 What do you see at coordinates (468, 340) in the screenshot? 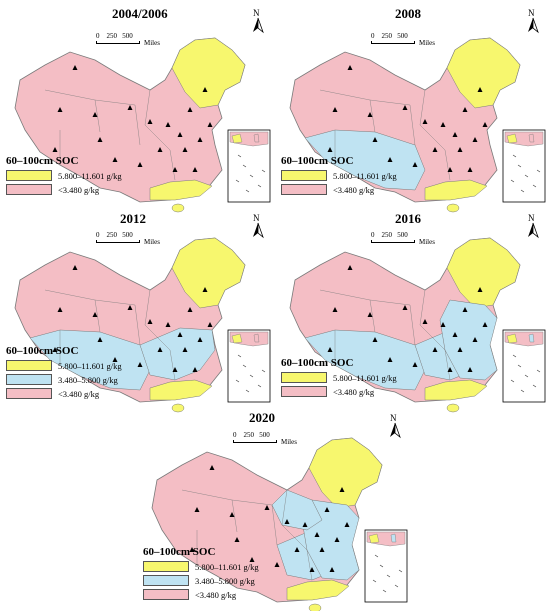
I see `region-east` at bounding box center [468, 340].